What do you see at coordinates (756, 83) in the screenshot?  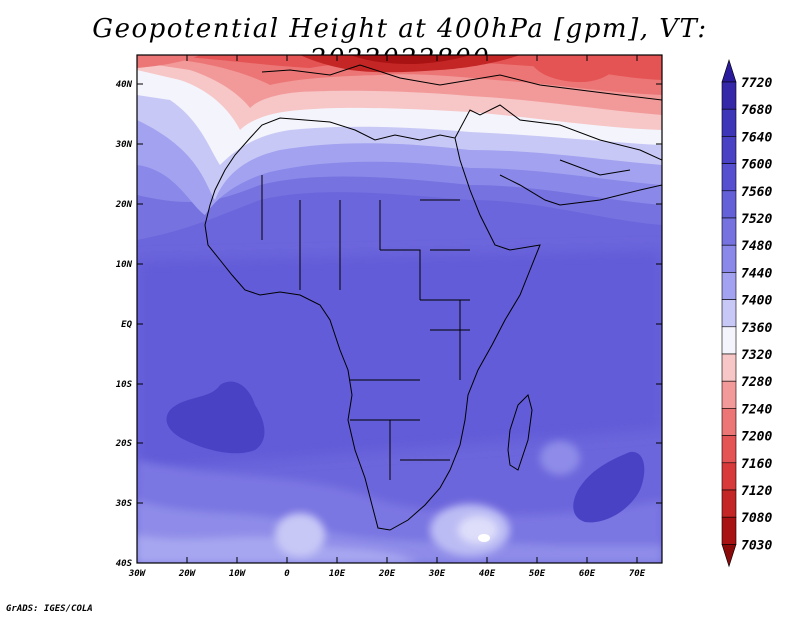 I see `colorbar-label: 7720` at bounding box center [756, 83].